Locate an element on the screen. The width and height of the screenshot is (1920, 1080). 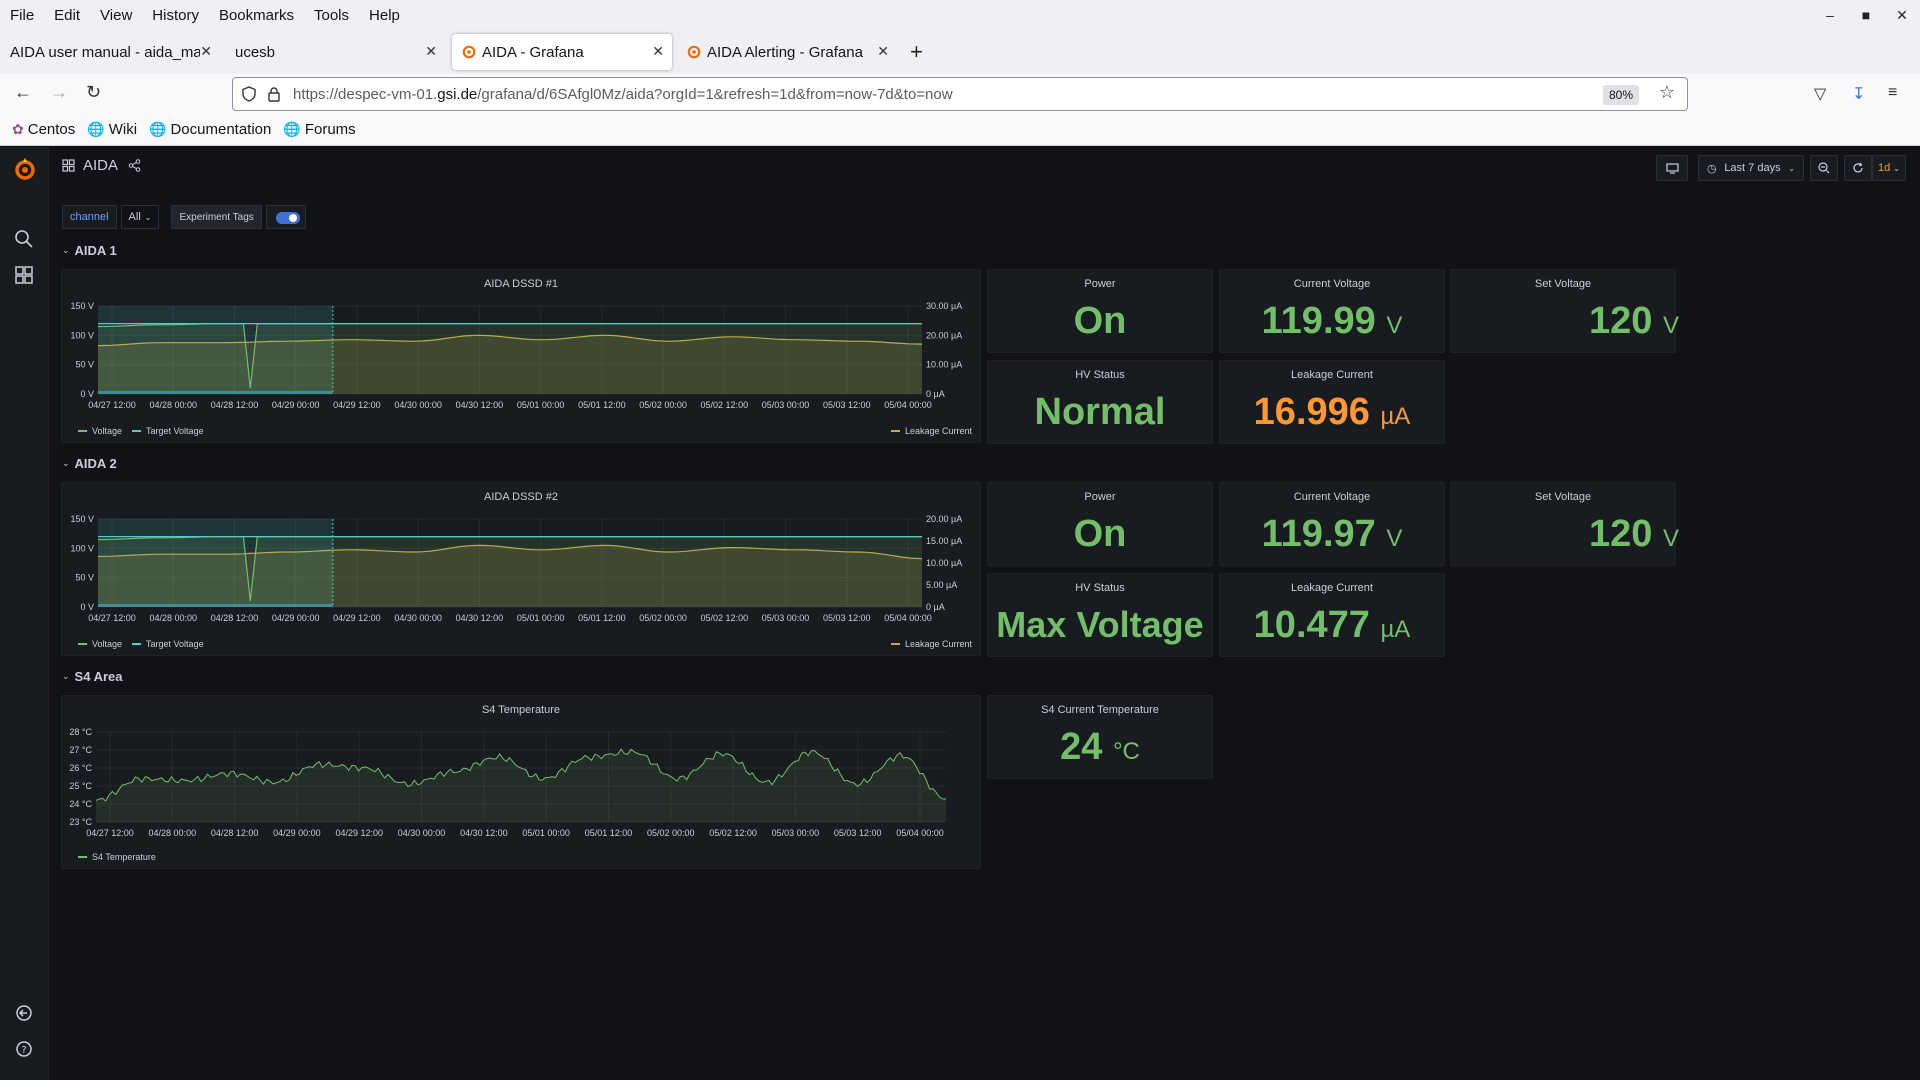
y-tick-label: 26 °C is located at coordinates (80, 768).